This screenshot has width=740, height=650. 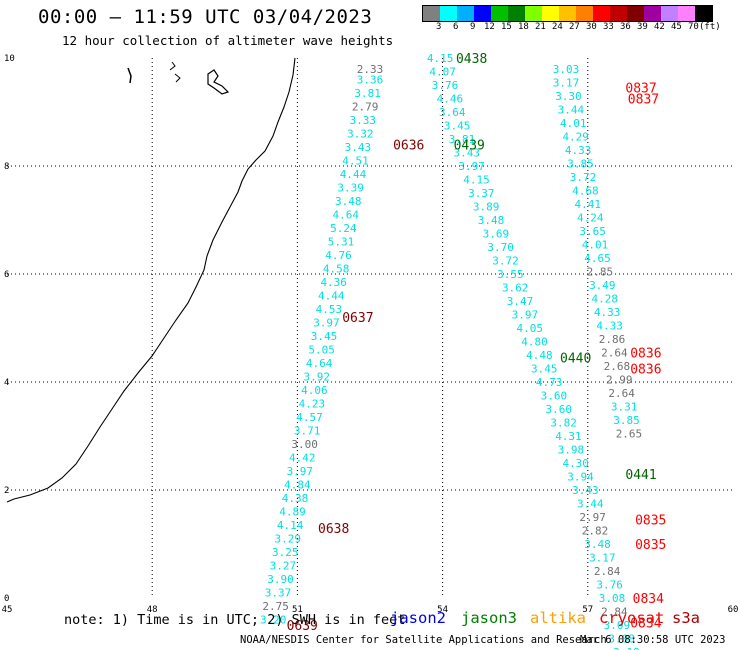 What do you see at coordinates (573, 123) in the screenshot?
I see `swh-value: 4.01` at bounding box center [573, 123].